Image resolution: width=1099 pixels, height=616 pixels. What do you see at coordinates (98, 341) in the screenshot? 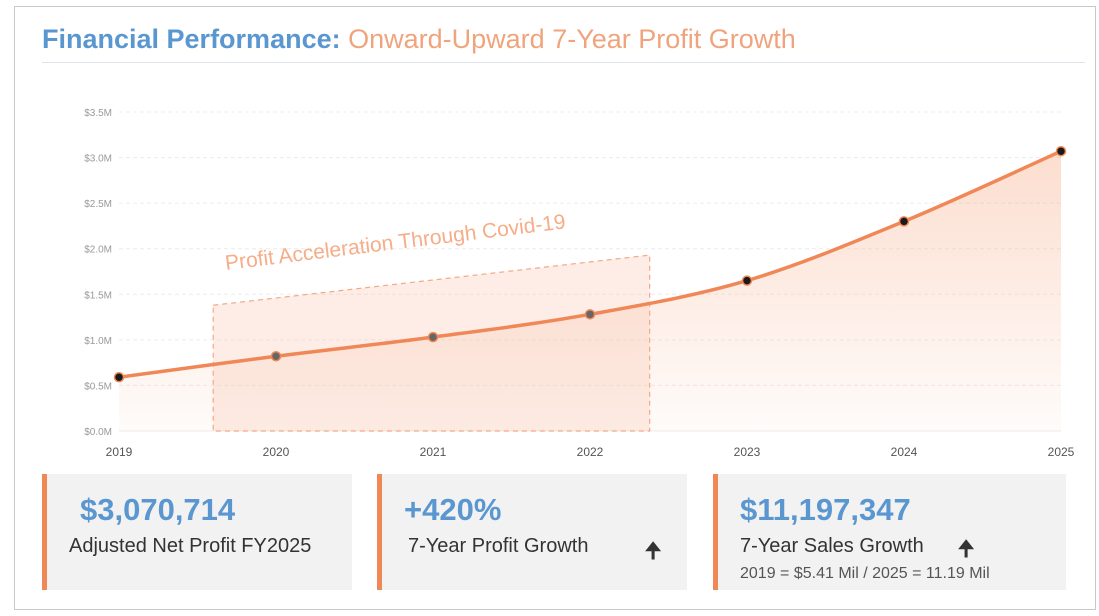
I see `y-tick-label: $1.0M` at bounding box center [98, 341].